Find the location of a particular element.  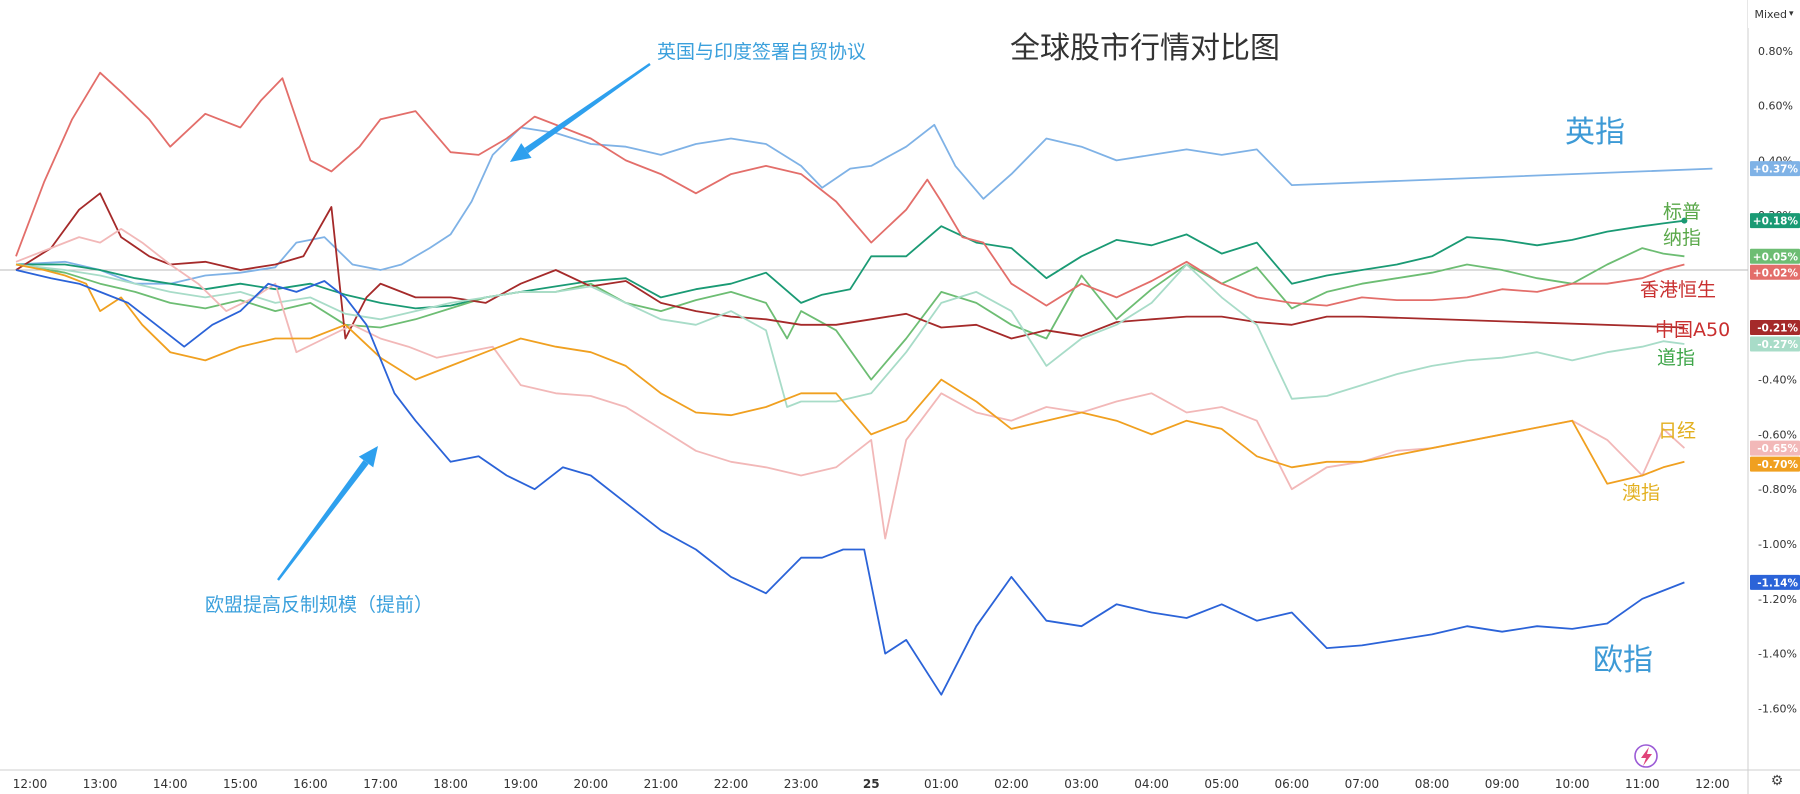

x-tick-label: 21:00 is located at coordinates (661, 784).